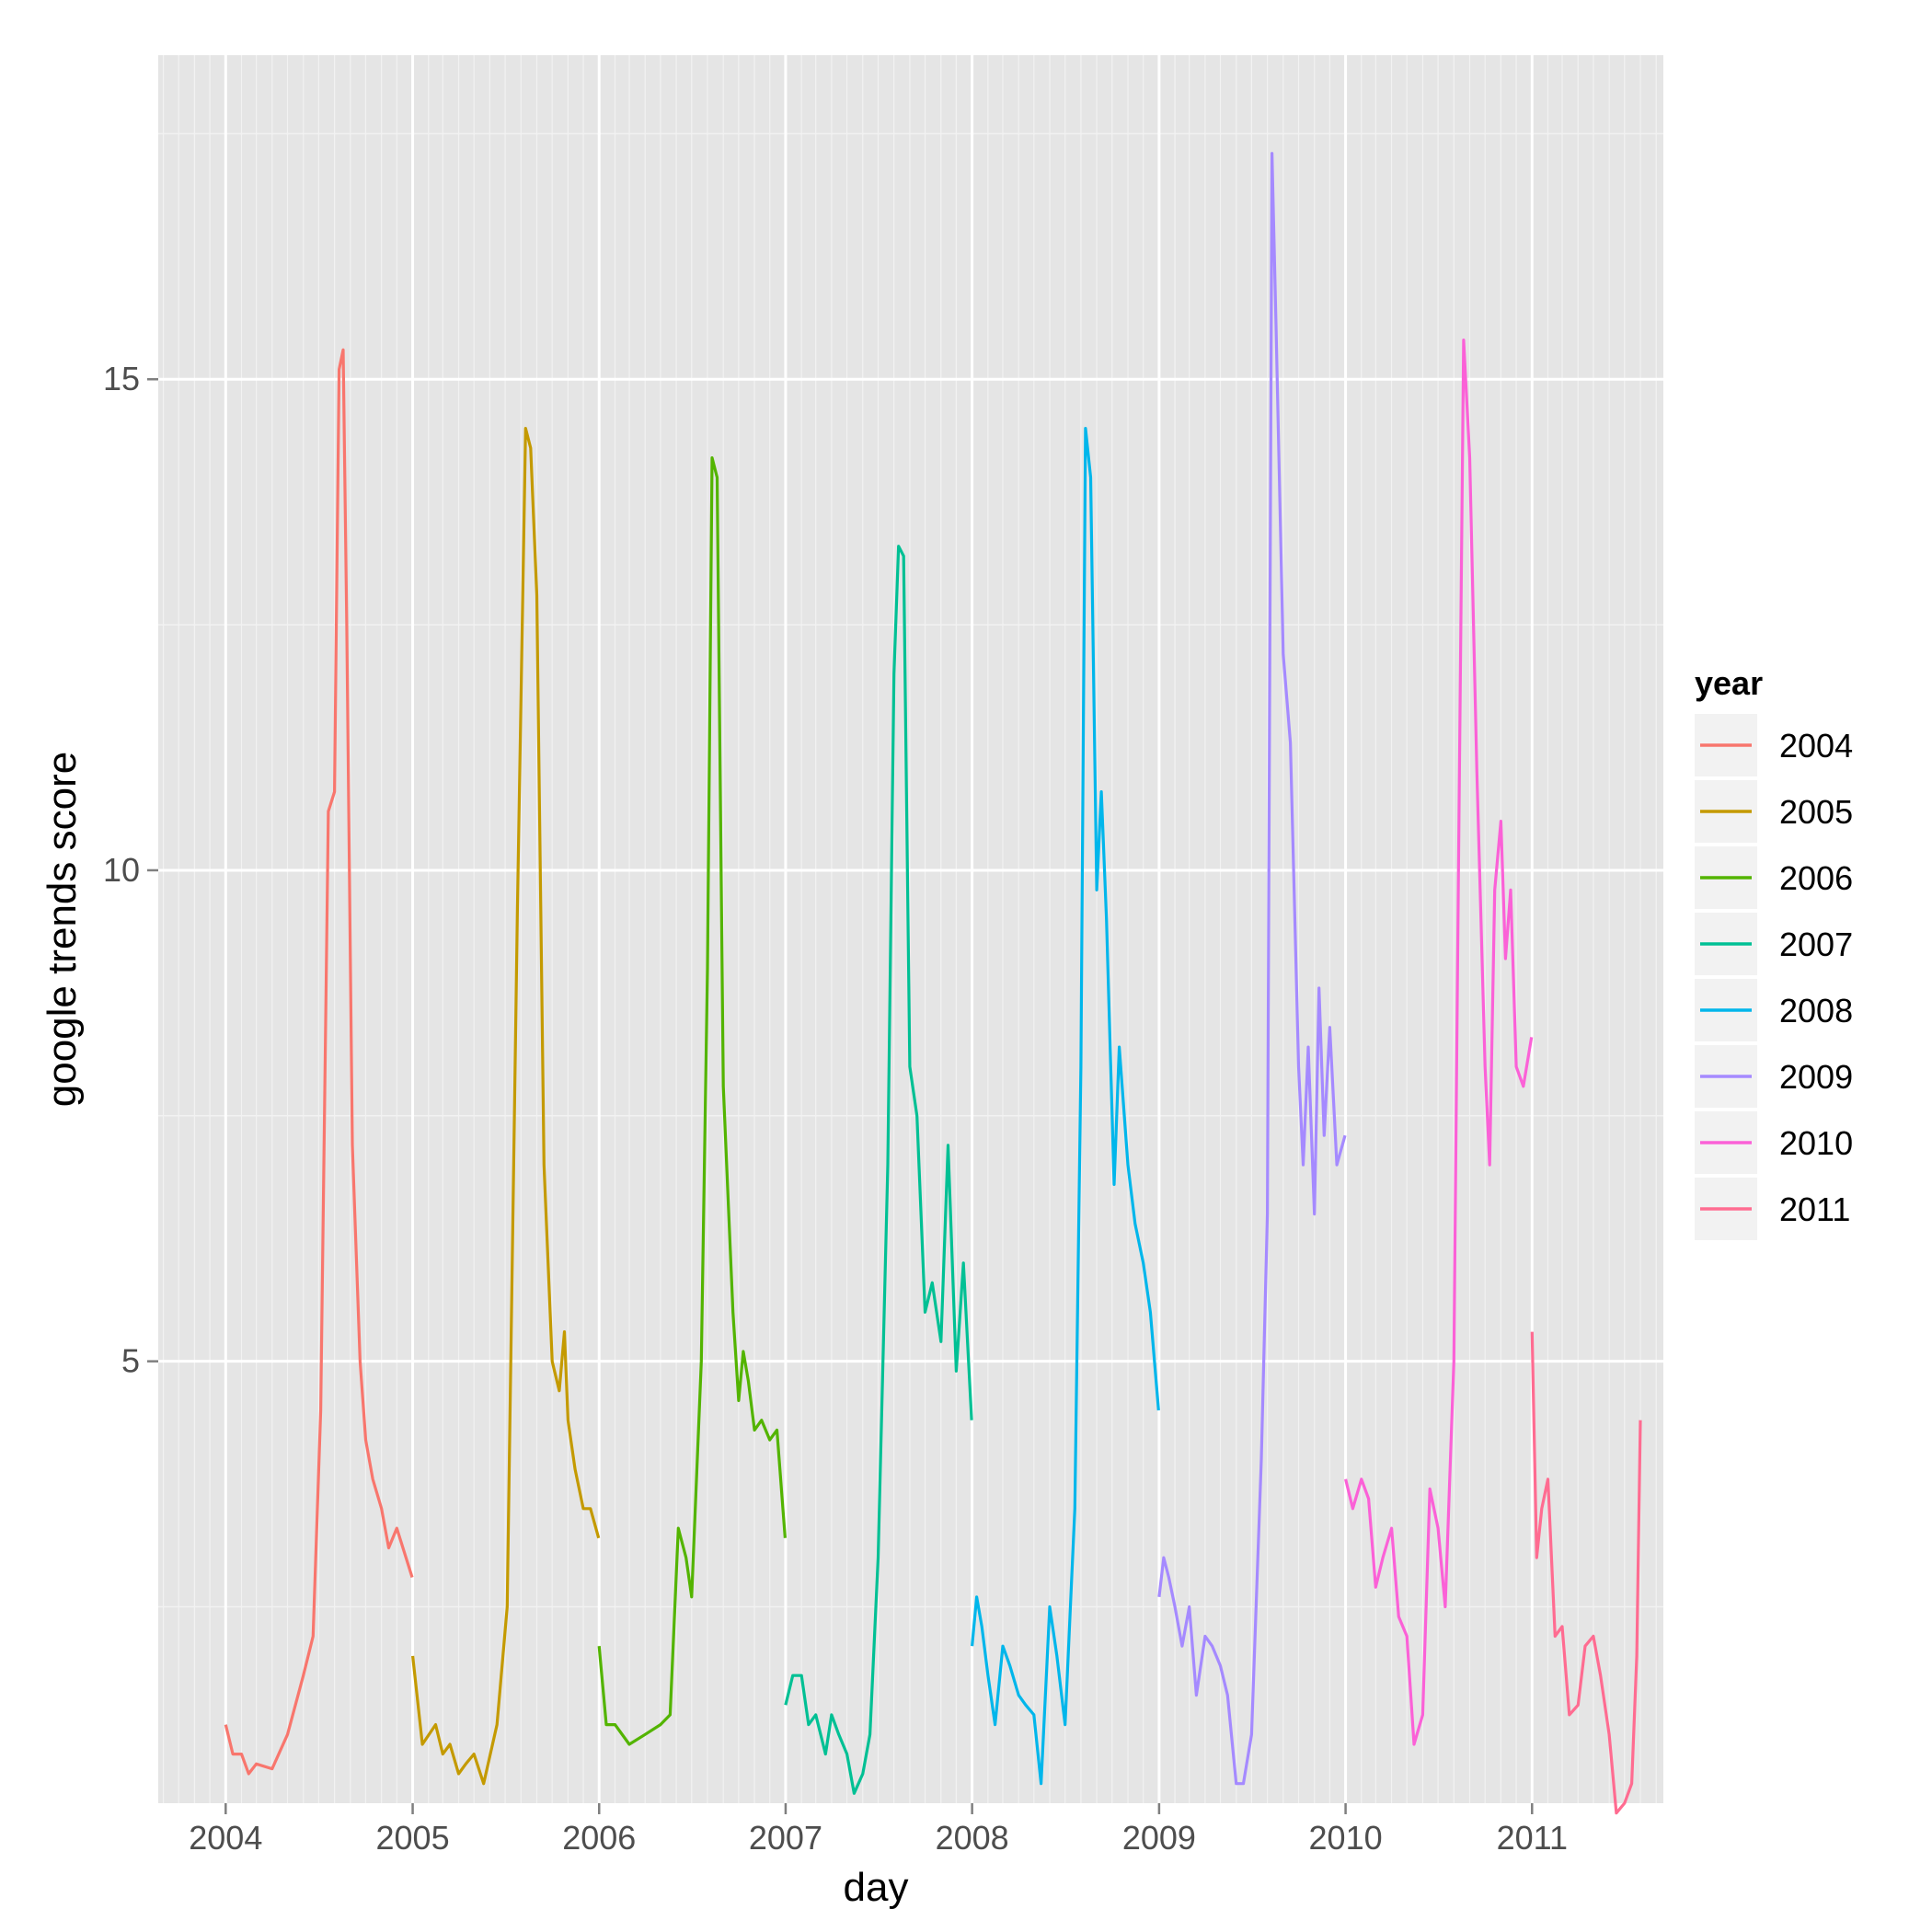 The width and height of the screenshot is (1932, 1932). Describe the element at coordinates (506, 1106) in the screenshot. I see `series-line-2005` at that location.